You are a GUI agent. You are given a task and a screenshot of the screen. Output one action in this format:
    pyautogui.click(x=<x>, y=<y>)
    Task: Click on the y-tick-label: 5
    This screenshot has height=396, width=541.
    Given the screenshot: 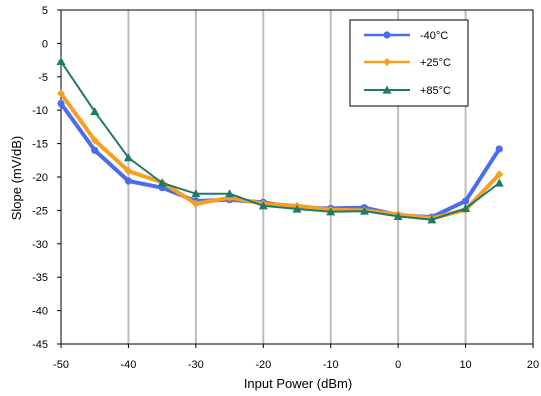 What is the action you would take?
    pyautogui.click(x=45, y=11)
    